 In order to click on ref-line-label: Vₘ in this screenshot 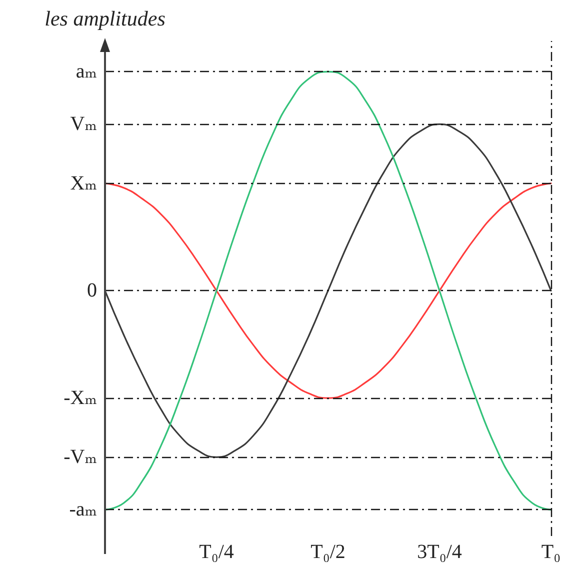, I will do `click(83, 124)`.